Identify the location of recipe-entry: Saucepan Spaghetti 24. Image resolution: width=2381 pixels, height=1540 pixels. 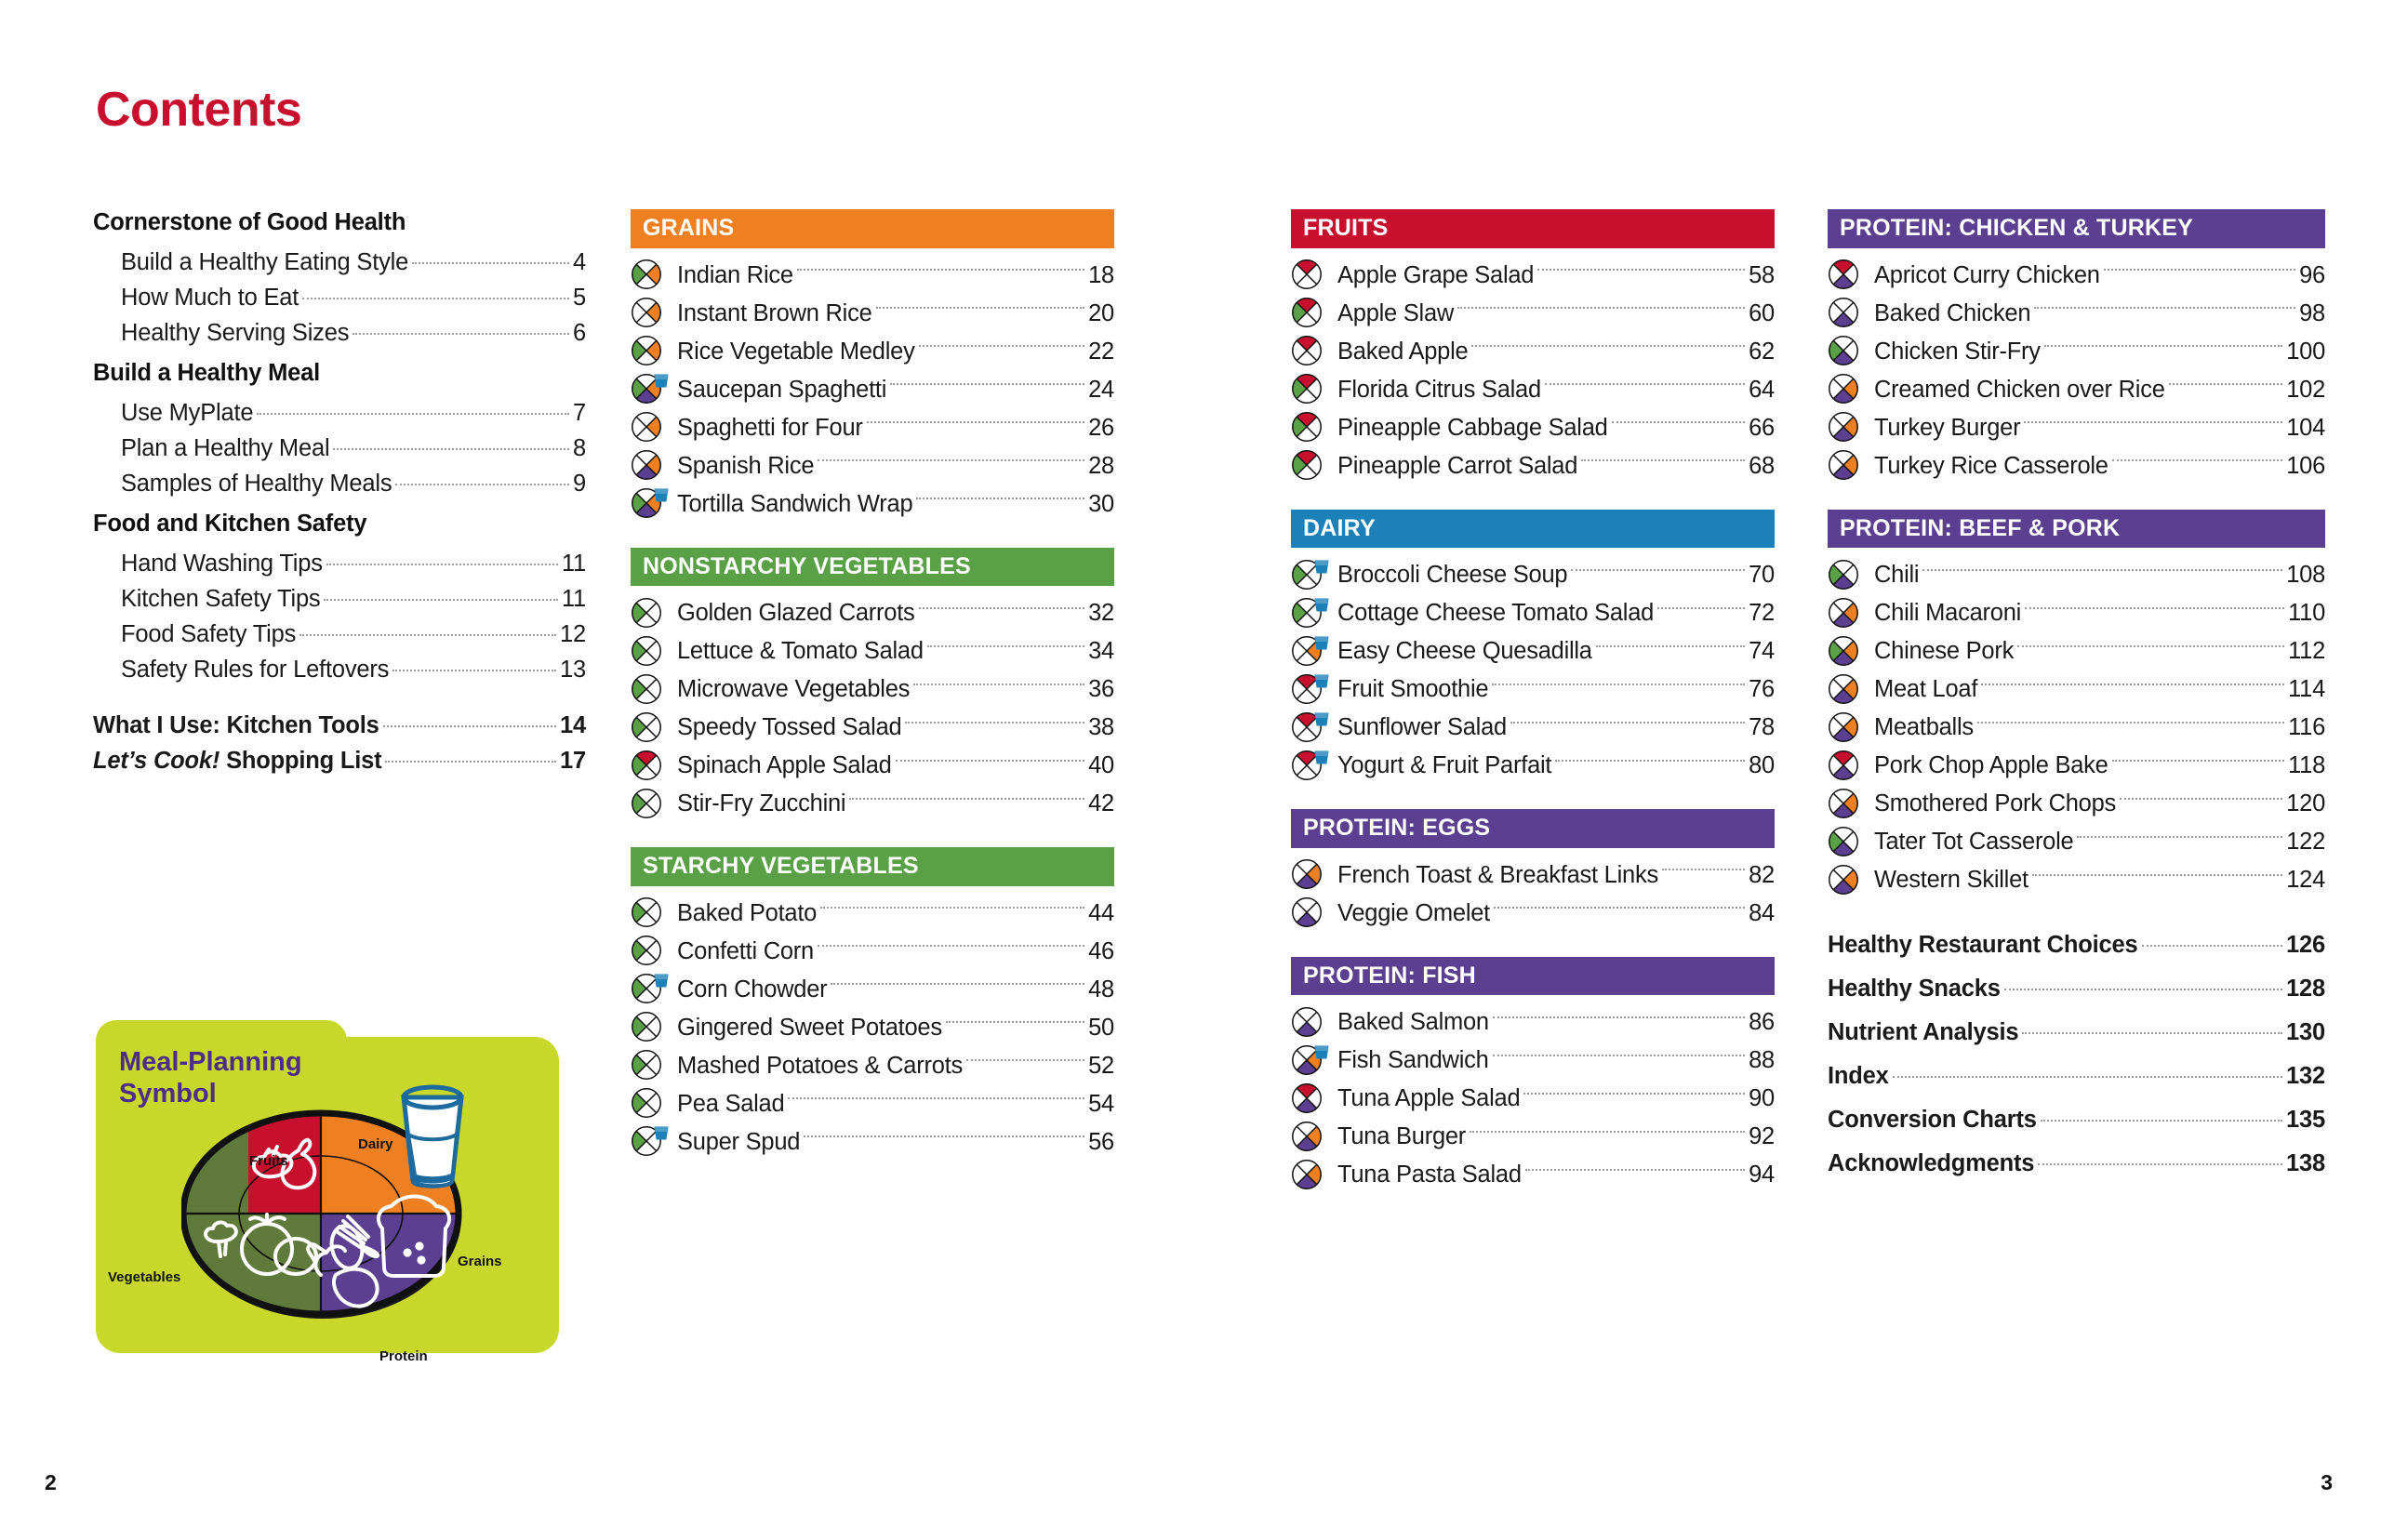
(872, 390).